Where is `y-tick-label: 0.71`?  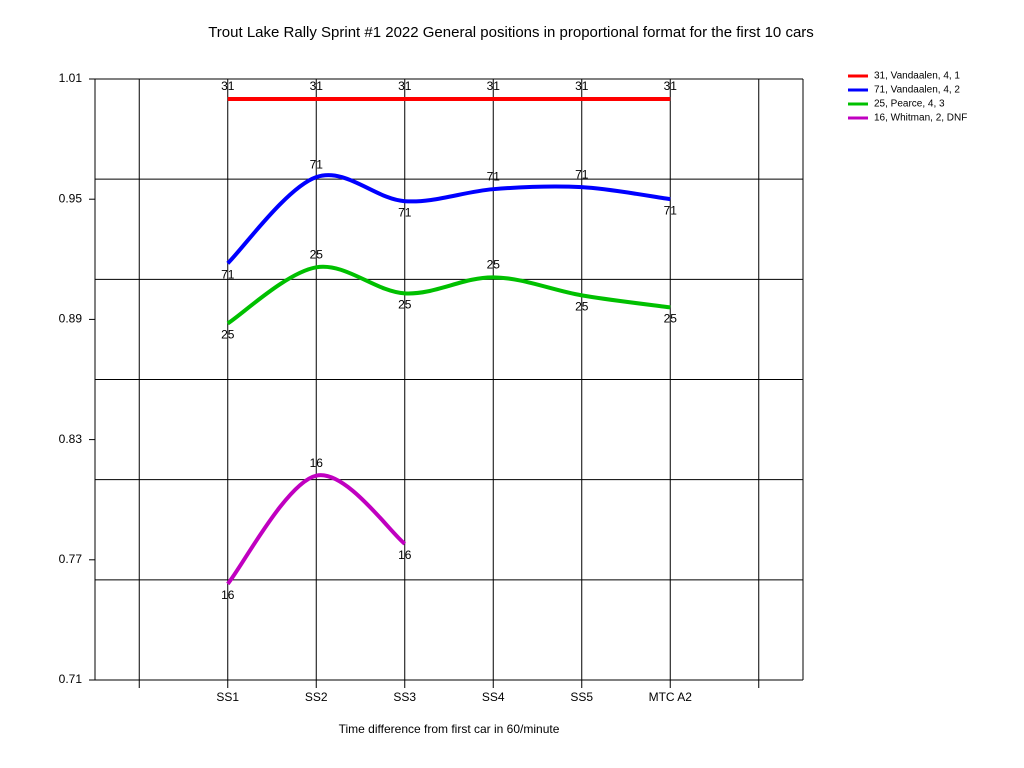 y-tick-label: 0.71 is located at coordinates (71, 679).